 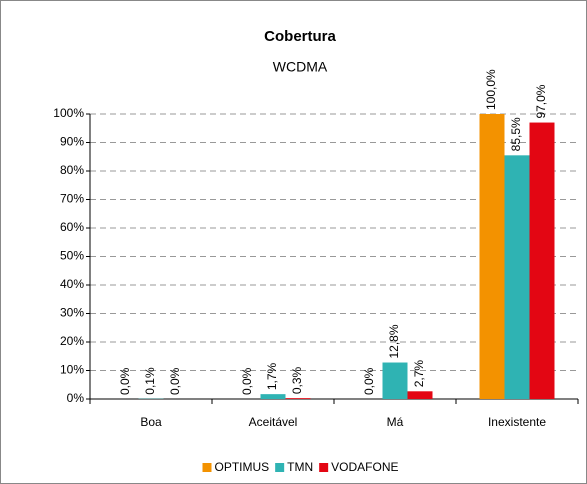 I want to click on y-tick-label: 60%, so click(x=72, y=227).